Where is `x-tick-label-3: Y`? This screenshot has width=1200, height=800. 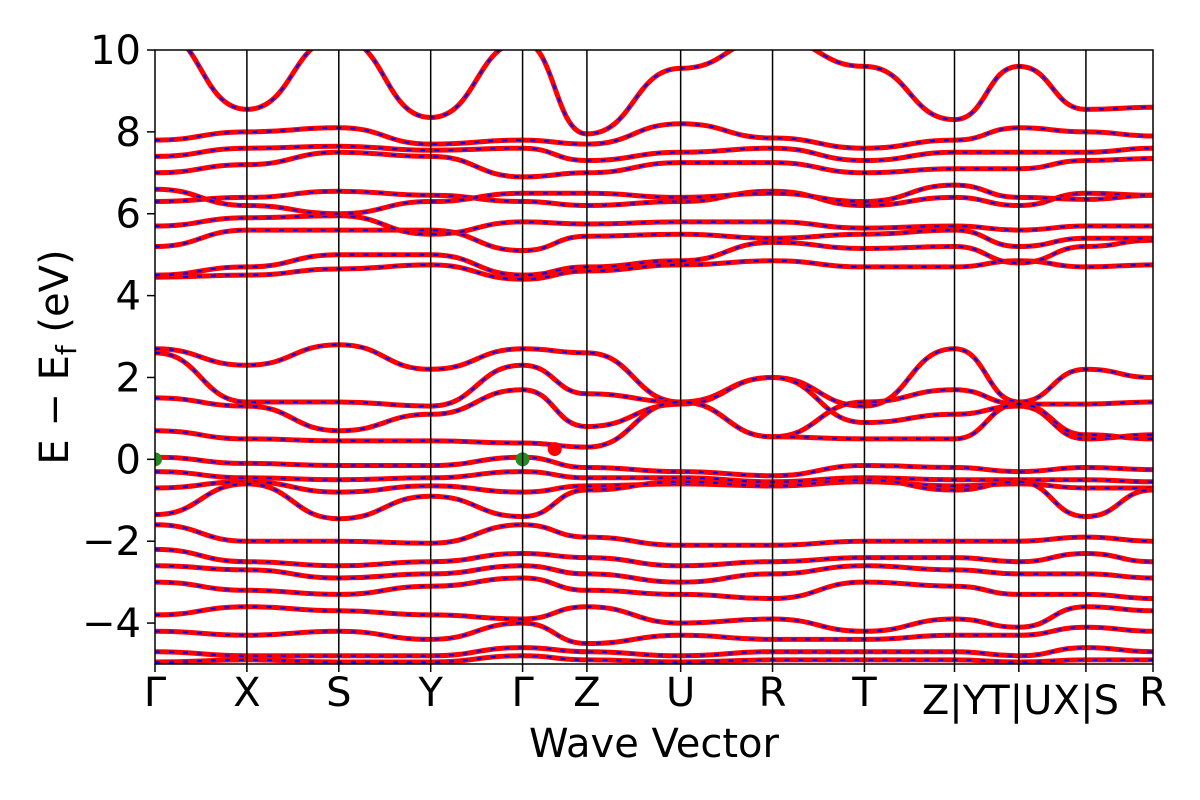
x-tick-label-3: Y is located at coordinates (430, 693).